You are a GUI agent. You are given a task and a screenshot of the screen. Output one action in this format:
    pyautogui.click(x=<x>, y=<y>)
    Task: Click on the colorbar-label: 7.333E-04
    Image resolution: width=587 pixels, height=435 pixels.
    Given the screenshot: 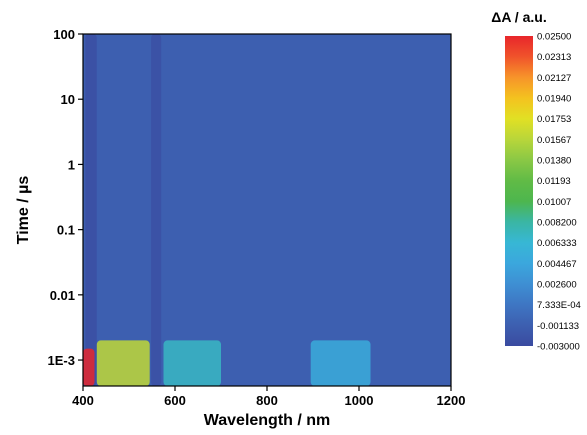 What is the action you would take?
    pyautogui.click(x=559, y=305)
    